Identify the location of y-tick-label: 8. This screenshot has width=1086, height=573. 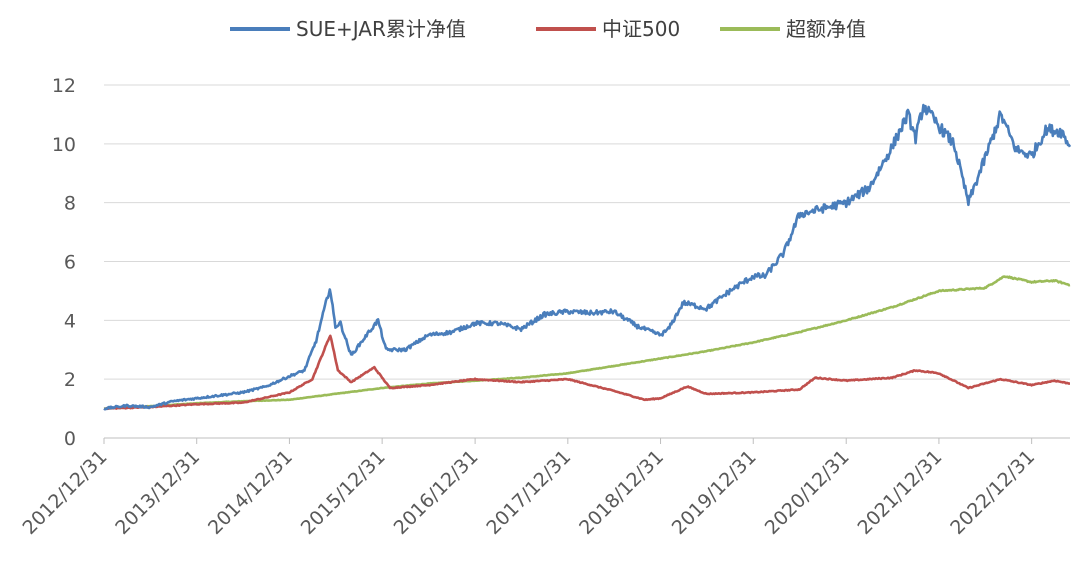
(70, 204).